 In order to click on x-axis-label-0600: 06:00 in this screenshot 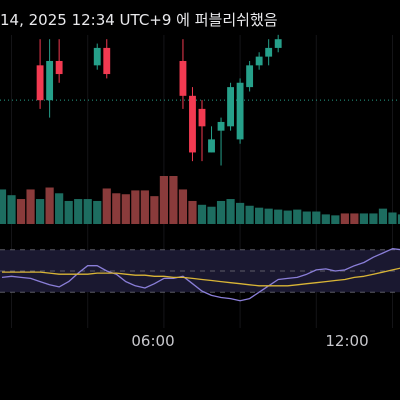, I will do `click(153, 341)`.